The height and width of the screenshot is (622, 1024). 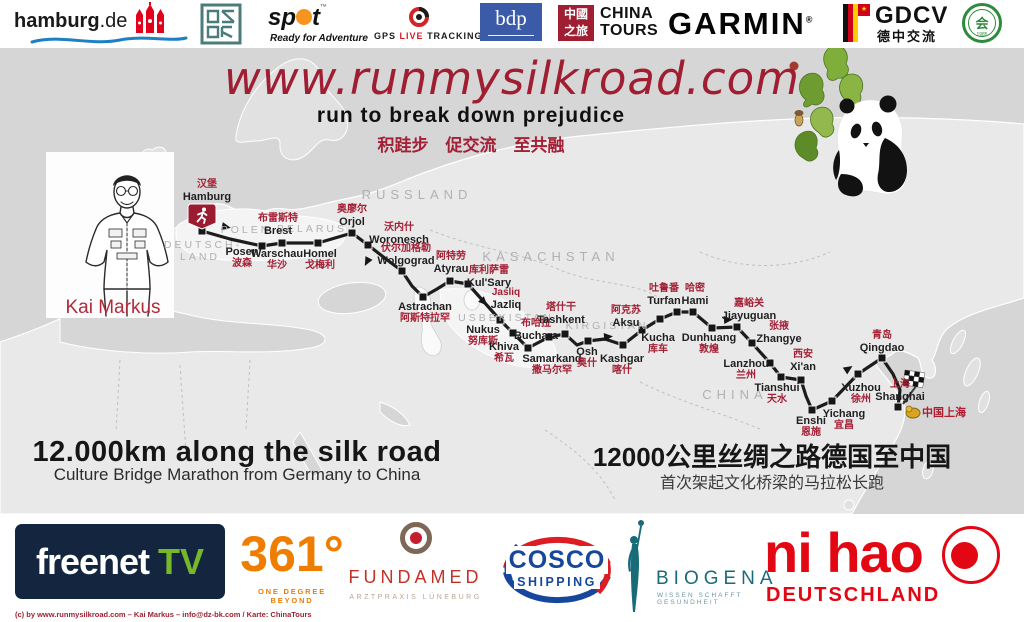 I want to click on biogena-logo: BIOGENA WISSEN SCHAFFT GESUNDHEIT, so click(x=700, y=568).